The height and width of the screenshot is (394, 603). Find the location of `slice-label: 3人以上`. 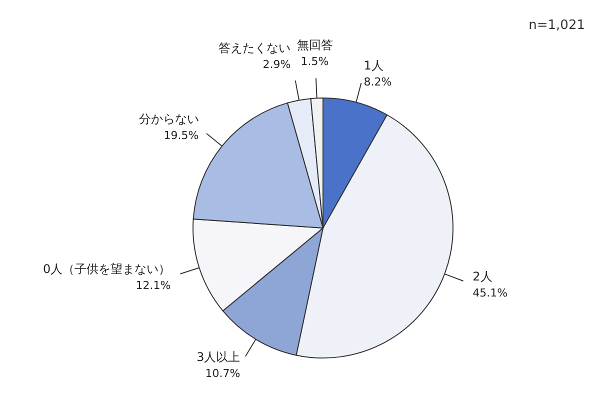

slice-label: 3人以上 is located at coordinates (218, 357).